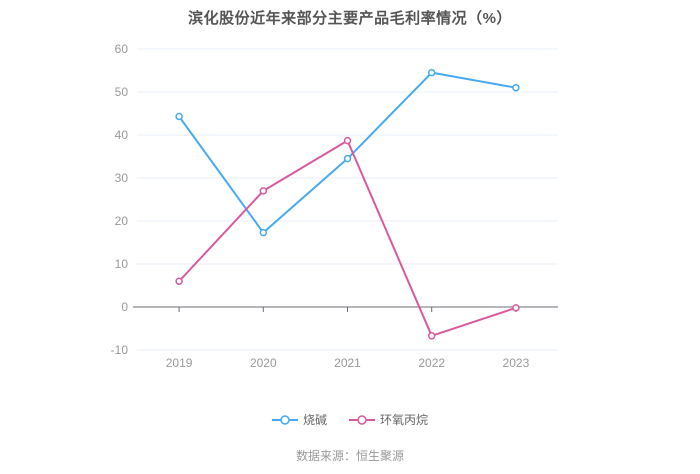 The image size is (700, 474). What do you see at coordinates (431, 363) in the screenshot?
I see `svg-text: 2022` at bounding box center [431, 363].